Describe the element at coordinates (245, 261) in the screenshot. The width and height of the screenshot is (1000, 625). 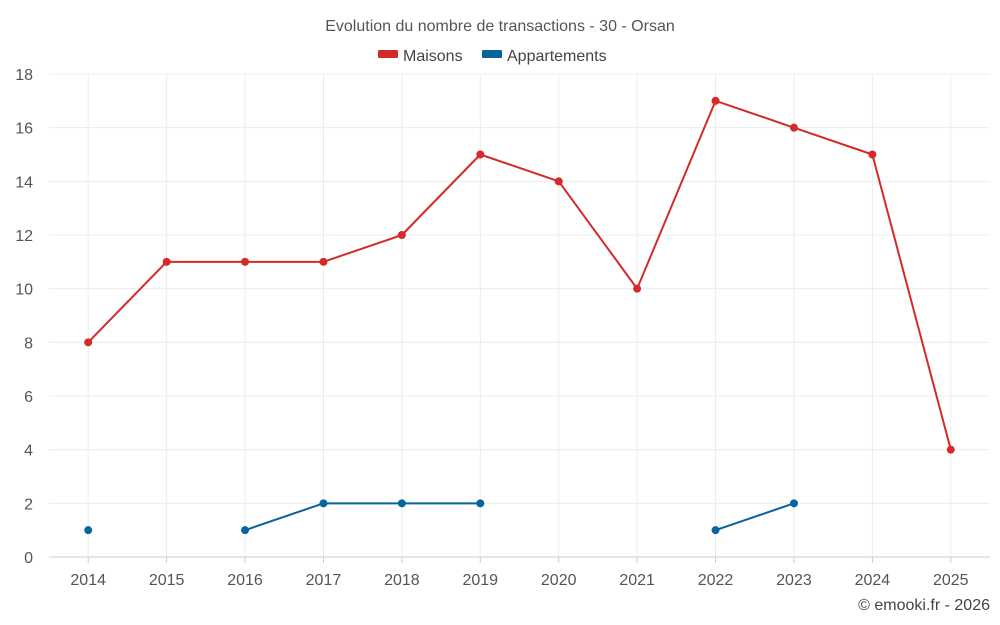
I see `data-point-maisons-2016` at that location.